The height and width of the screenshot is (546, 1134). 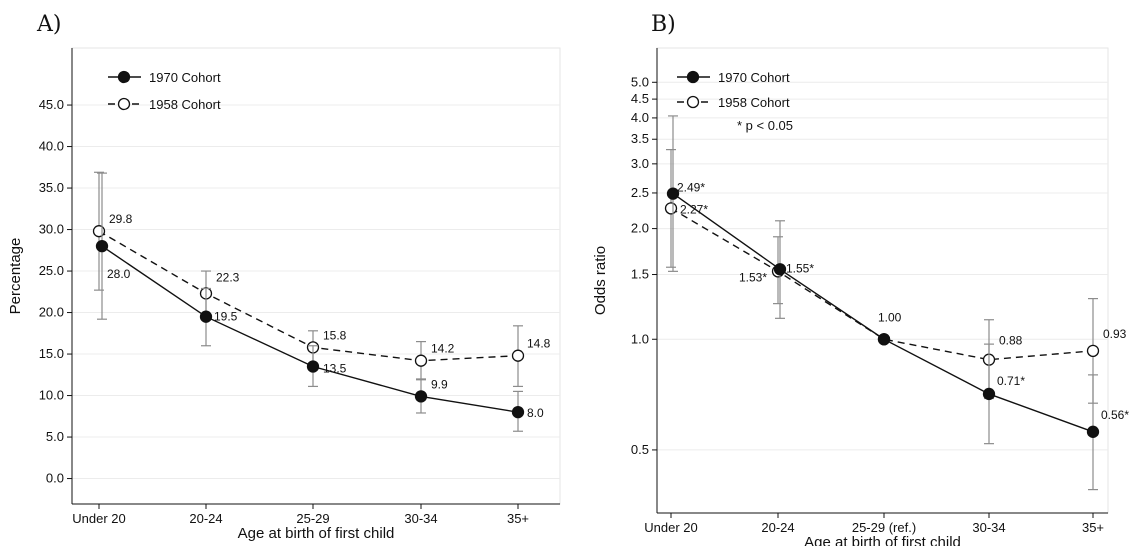 I want to click on panel-a-legend-marker-1970, so click(x=124, y=77).